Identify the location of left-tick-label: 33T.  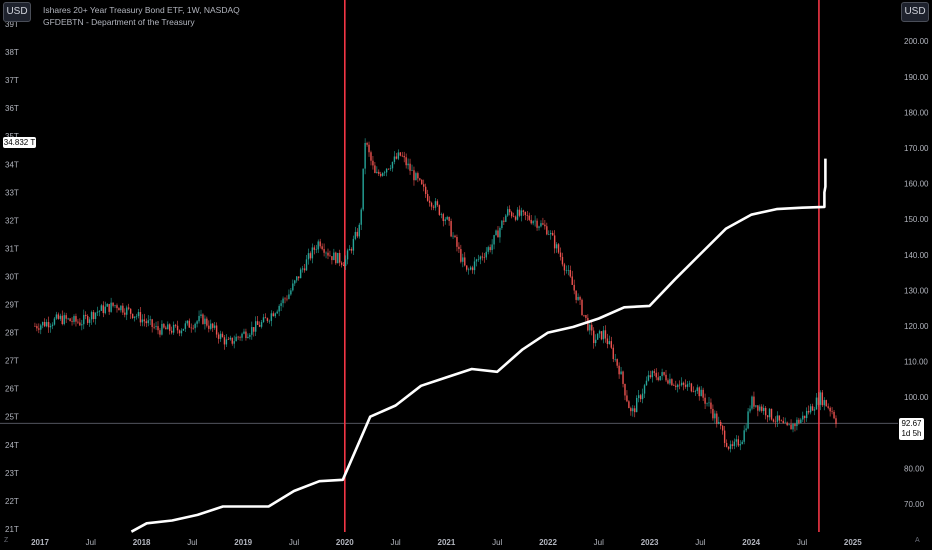
(12, 192).